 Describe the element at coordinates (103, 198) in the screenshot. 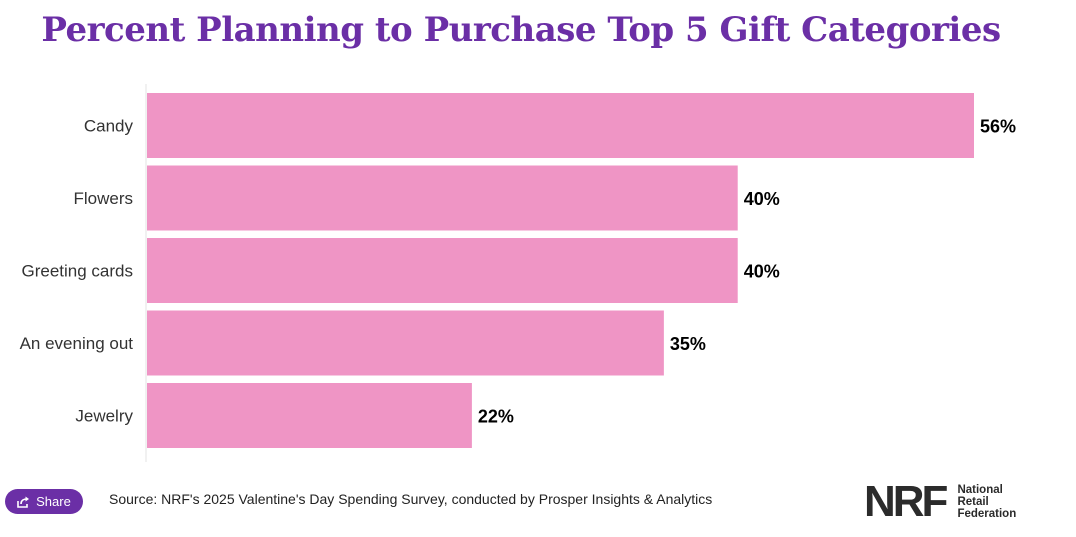

I see `category-label: Flowers` at that location.